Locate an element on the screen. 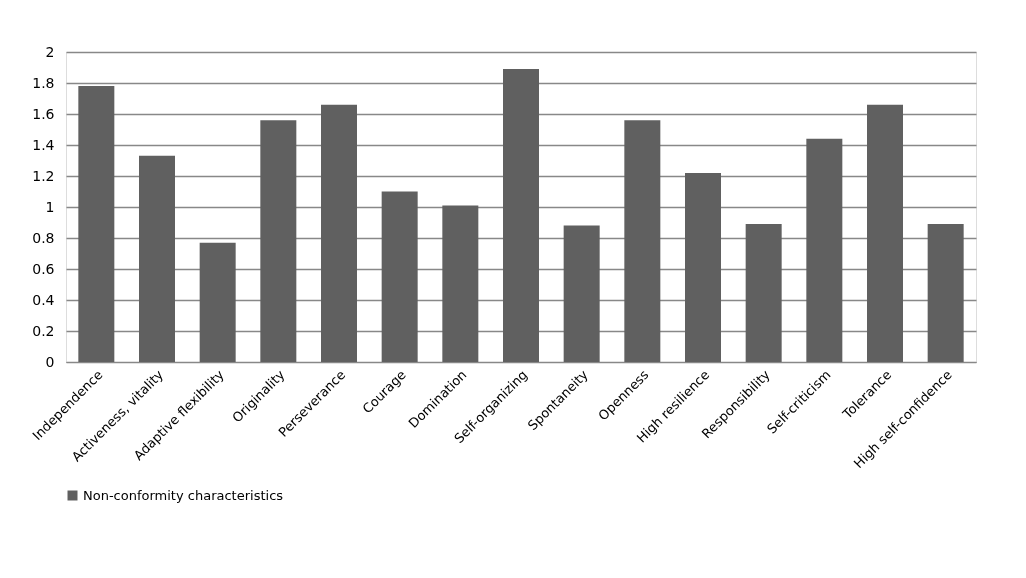 The height and width of the screenshot is (578, 1026). legend-label: Non-conformity characteristics is located at coordinates (183, 495).